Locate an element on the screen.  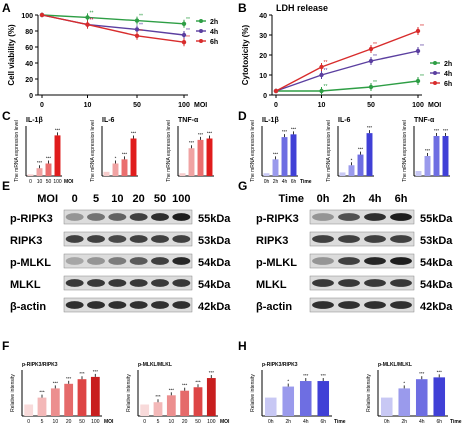
panel-E-blot-protein-label: p-RIPK3 is located at coordinates (31, 219).